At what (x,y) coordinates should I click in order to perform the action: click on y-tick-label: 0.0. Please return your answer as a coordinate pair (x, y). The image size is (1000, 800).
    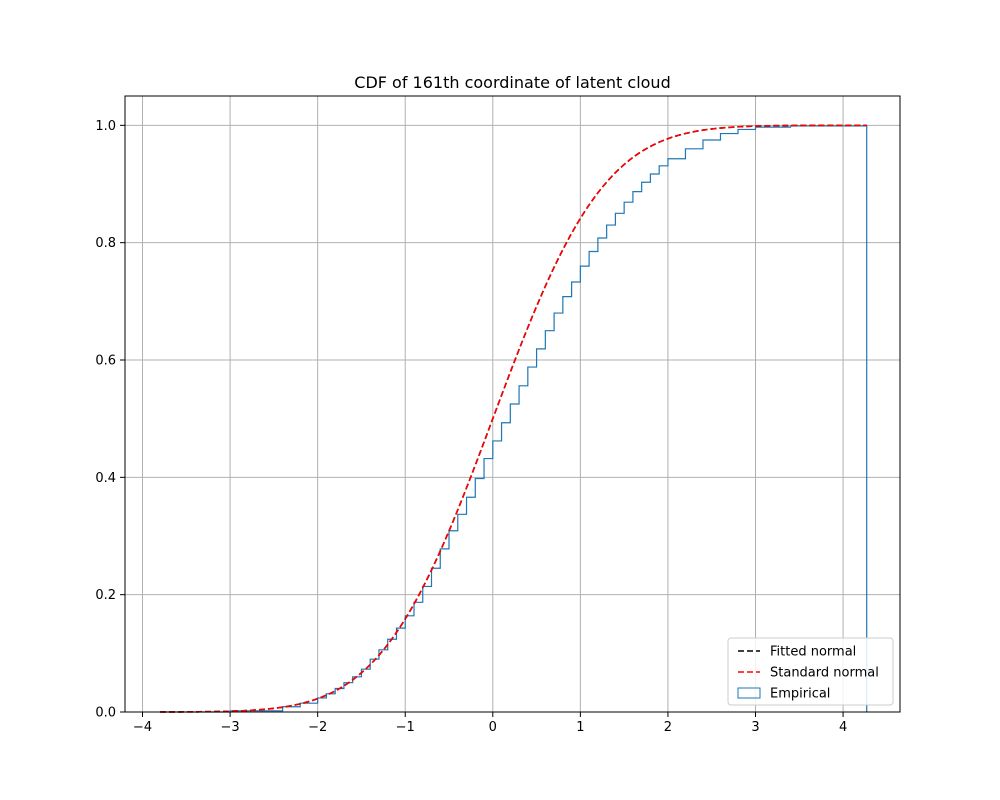
    Looking at the image, I should click on (105, 713).